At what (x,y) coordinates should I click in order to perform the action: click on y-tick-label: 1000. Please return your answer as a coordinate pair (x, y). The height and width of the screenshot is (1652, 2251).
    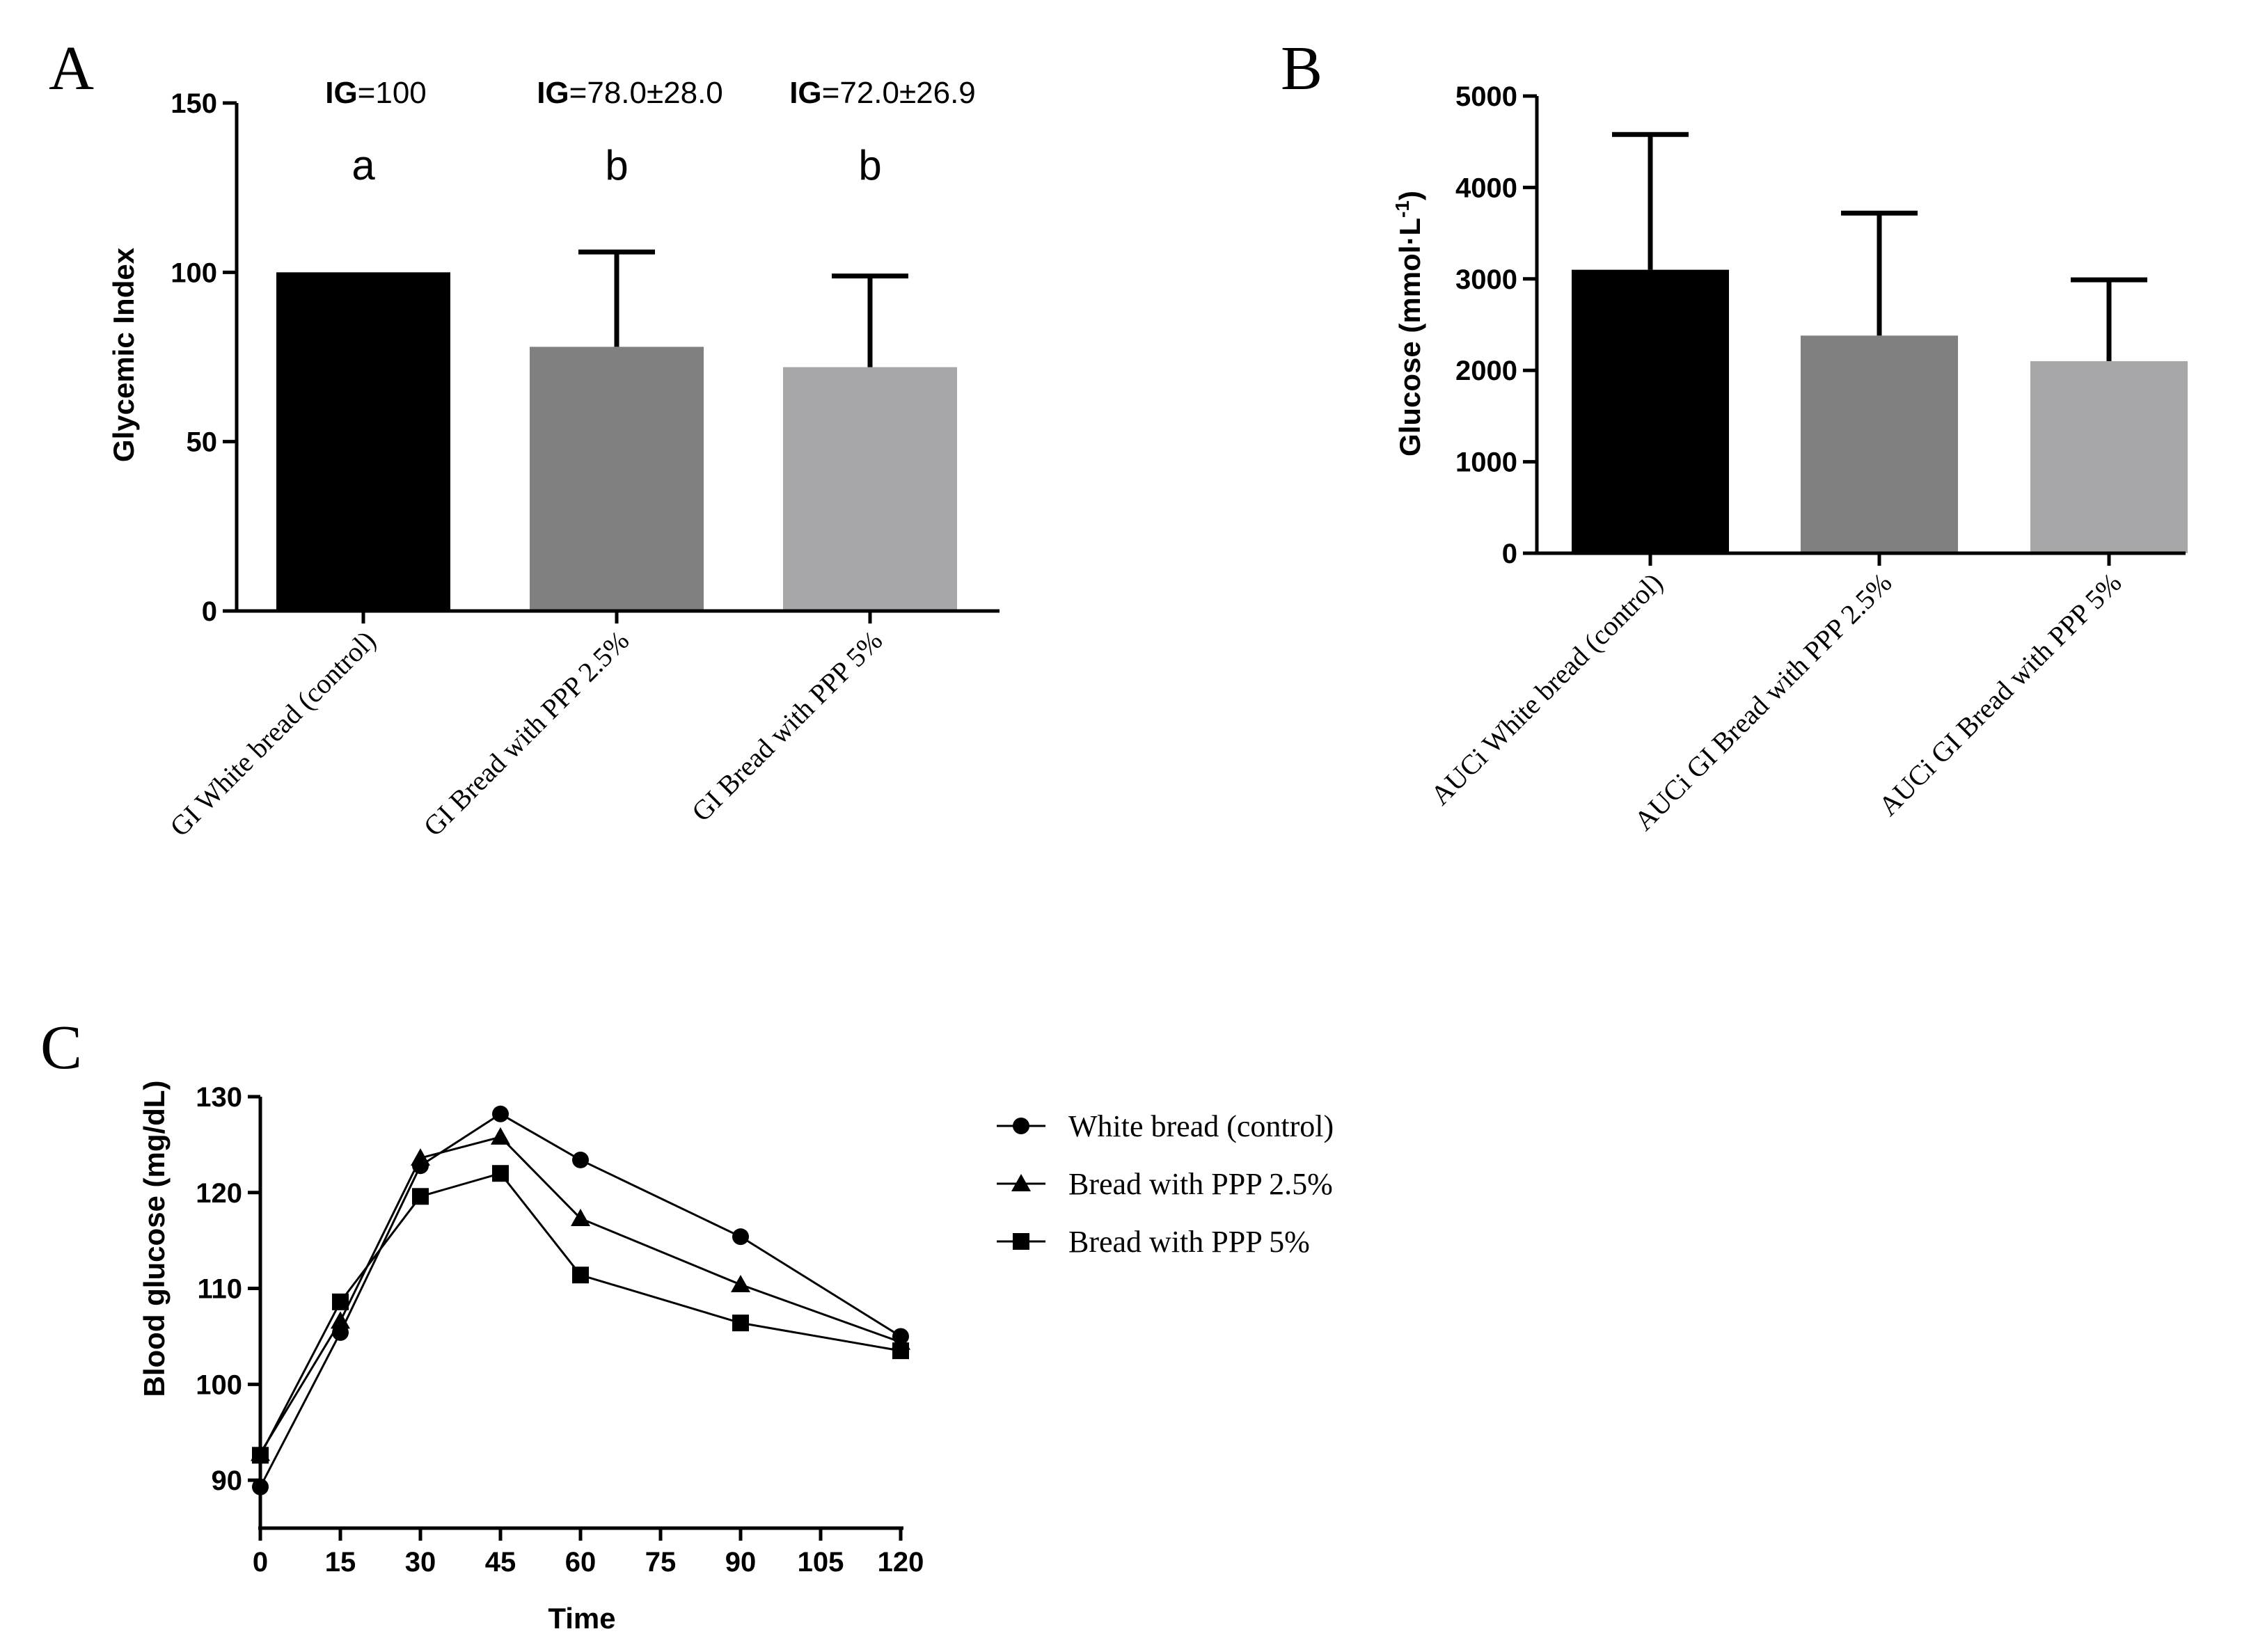
    Looking at the image, I should click on (1486, 463).